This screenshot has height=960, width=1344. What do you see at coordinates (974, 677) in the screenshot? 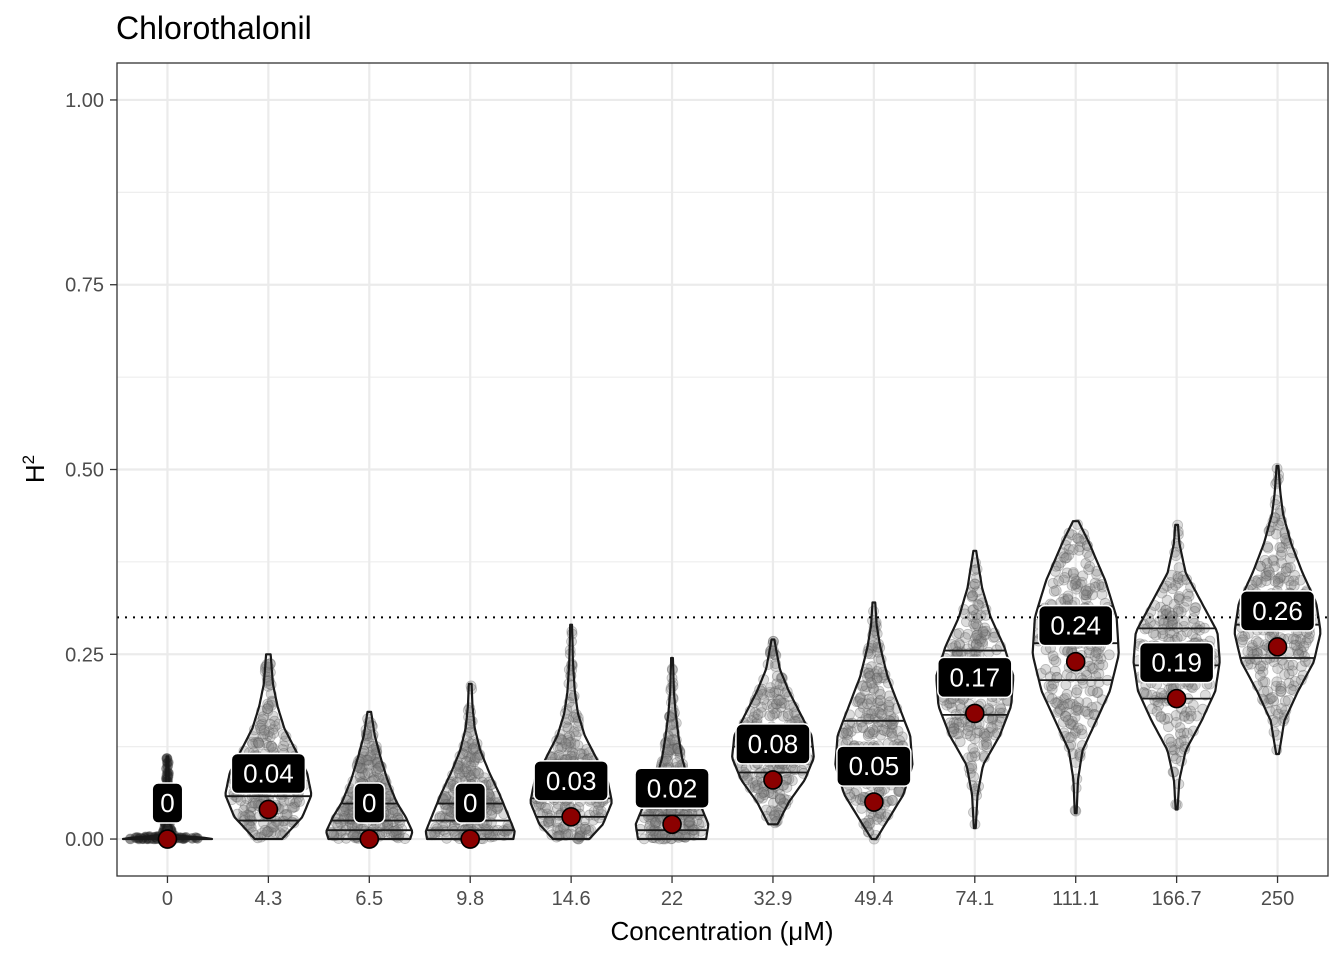
I see `mean-label-74.1: 0.17` at bounding box center [974, 677].